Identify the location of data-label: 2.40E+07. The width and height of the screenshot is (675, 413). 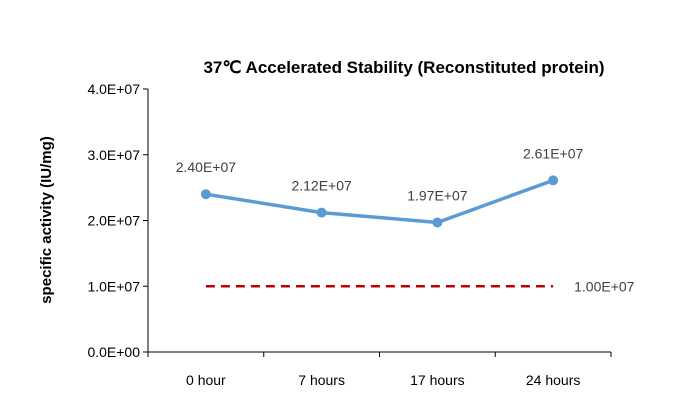
(206, 167).